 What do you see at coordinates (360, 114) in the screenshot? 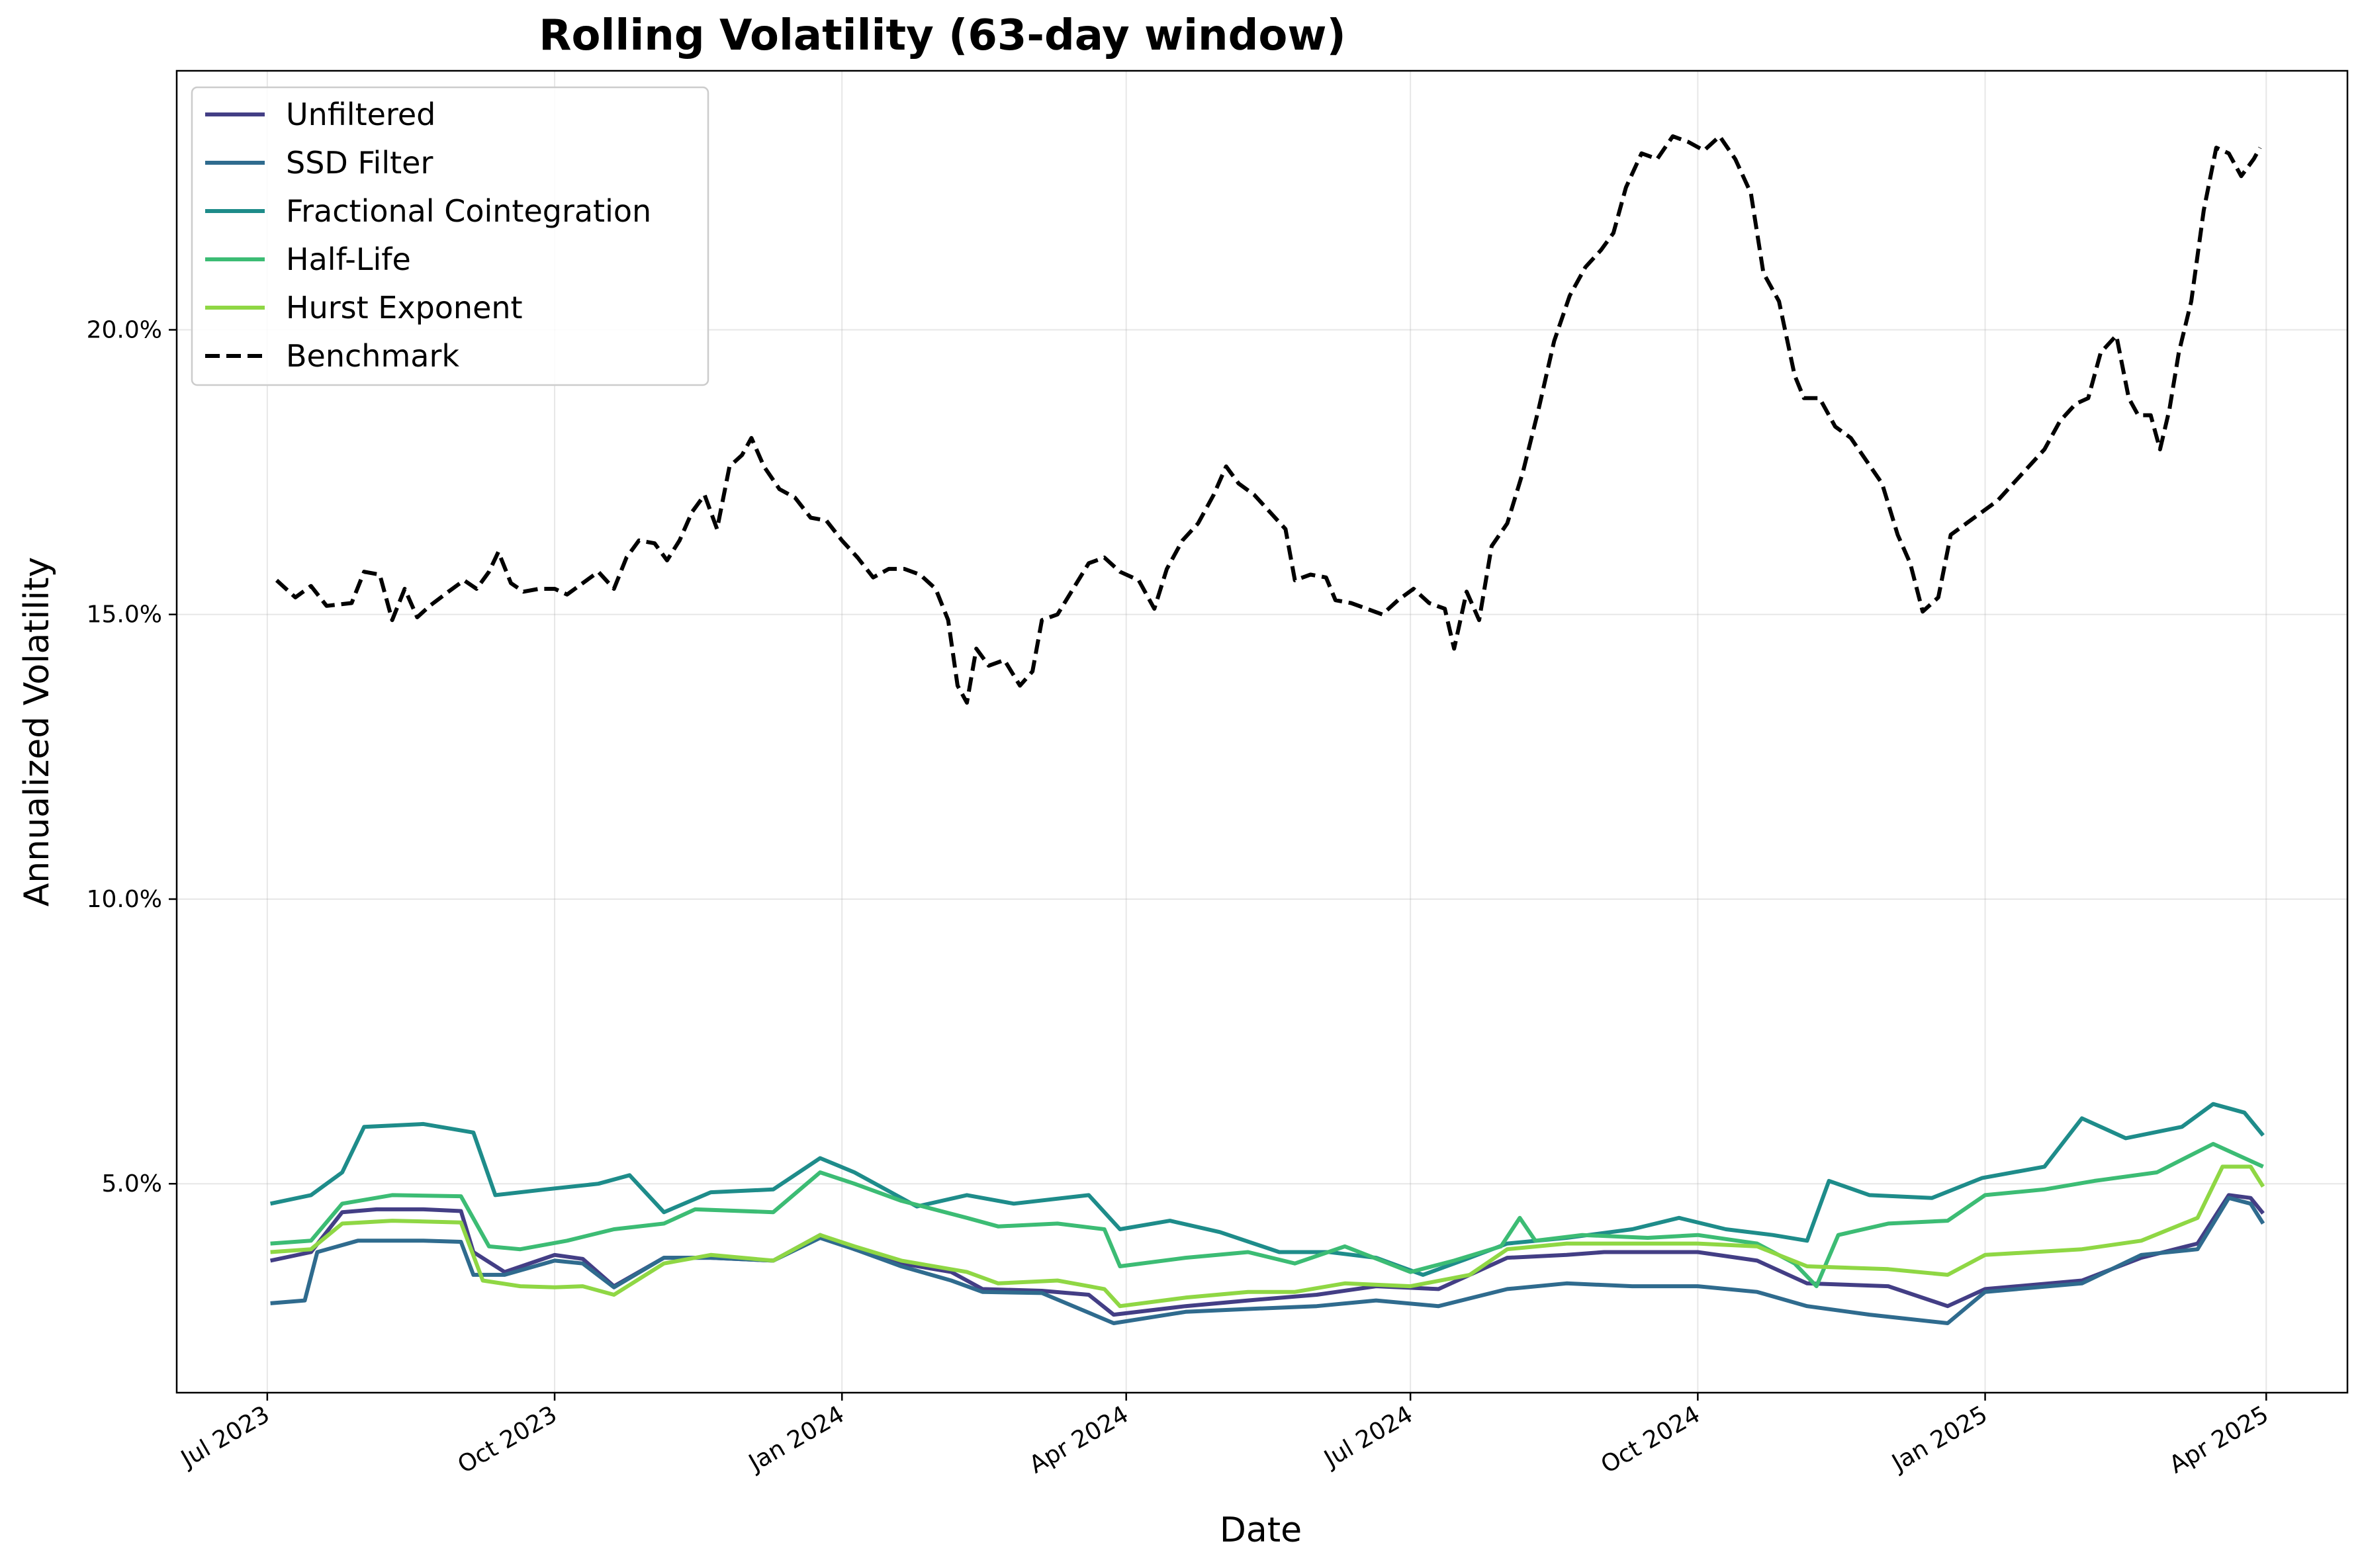
I see `legend-label: Unfiltered` at bounding box center [360, 114].